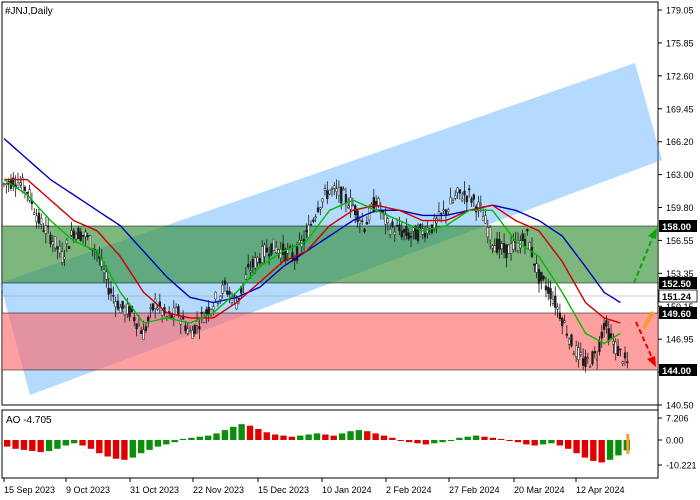 This screenshot has height=500, width=700. What do you see at coordinates (330, 341) in the screenshot?
I see `support-zone` at bounding box center [330, 341].